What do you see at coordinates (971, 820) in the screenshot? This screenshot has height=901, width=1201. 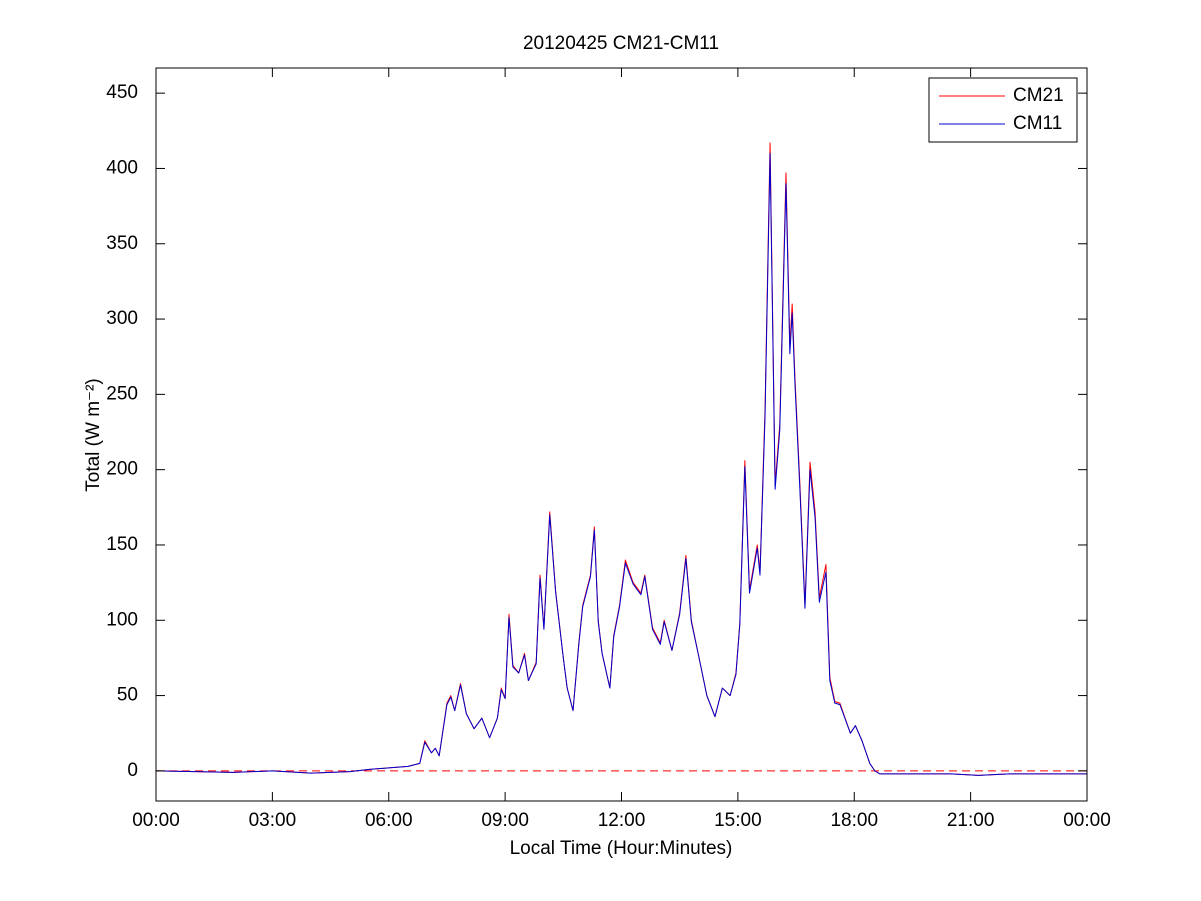 I see `x-tick-label: 21:00` at bounding box center [971, 820].